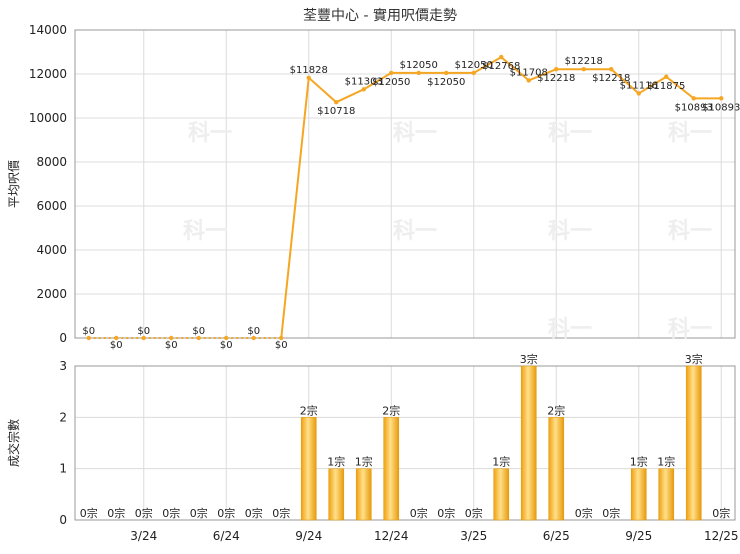  I want to click on price-y-axis-label: 平均呎價, so click(14, 184).